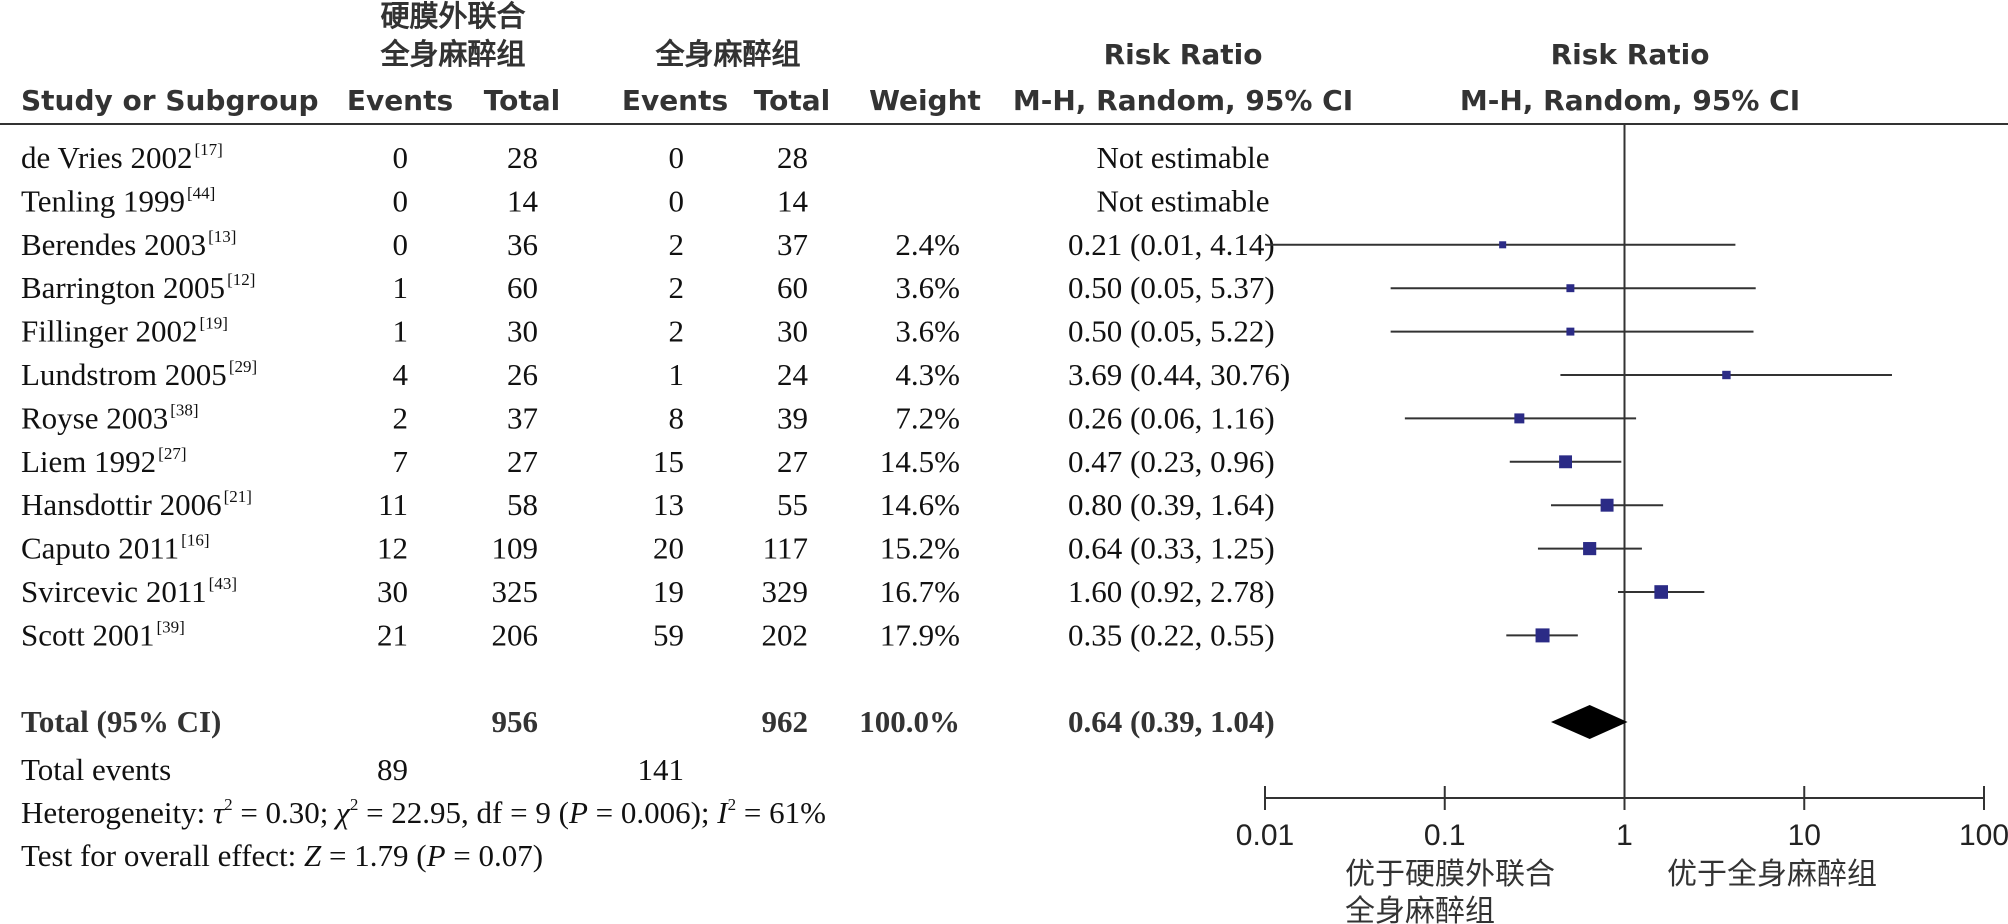 The image size is (2008, 924). What do you see at coordinates (522, 287) in the screenshot?
I see `total1-cell: 60` at bounding box center [522, 287].